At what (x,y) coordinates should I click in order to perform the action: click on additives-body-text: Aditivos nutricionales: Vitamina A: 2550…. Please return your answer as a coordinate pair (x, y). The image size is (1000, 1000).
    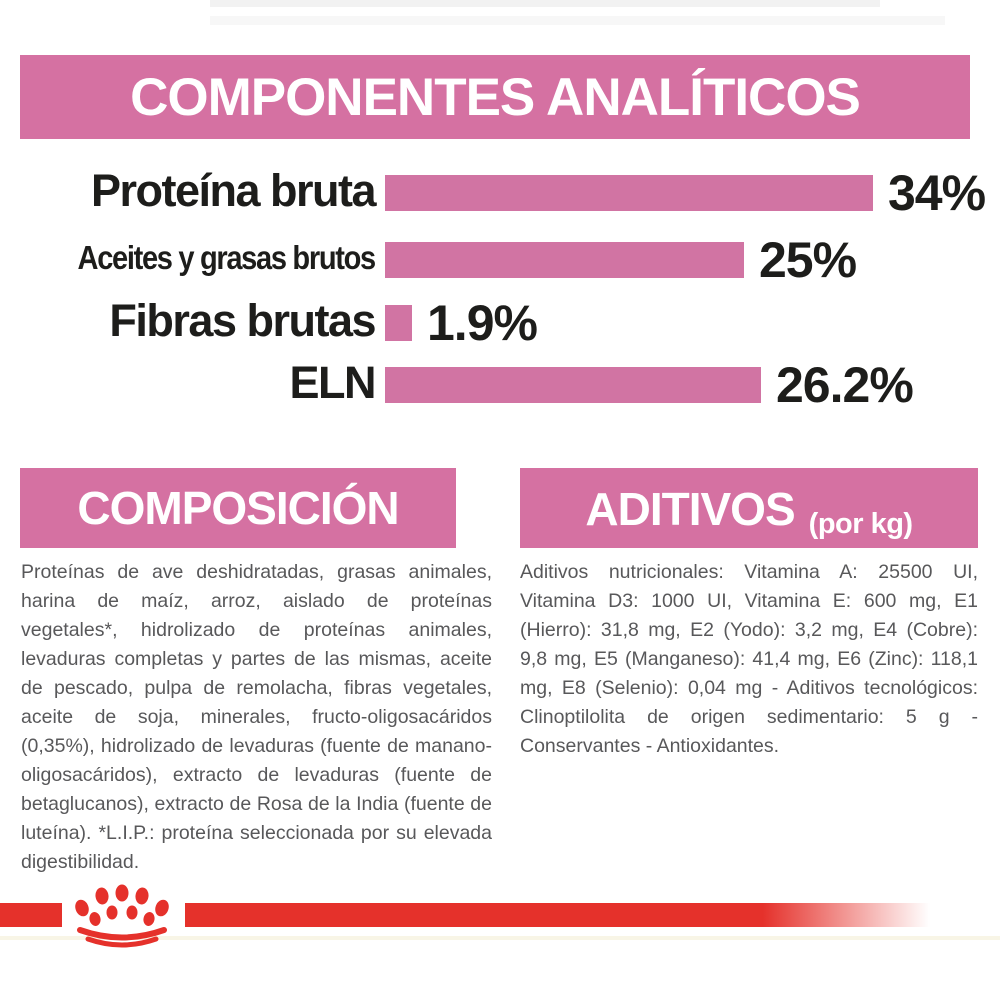
    Looking at the image, I should click on (749, 659).